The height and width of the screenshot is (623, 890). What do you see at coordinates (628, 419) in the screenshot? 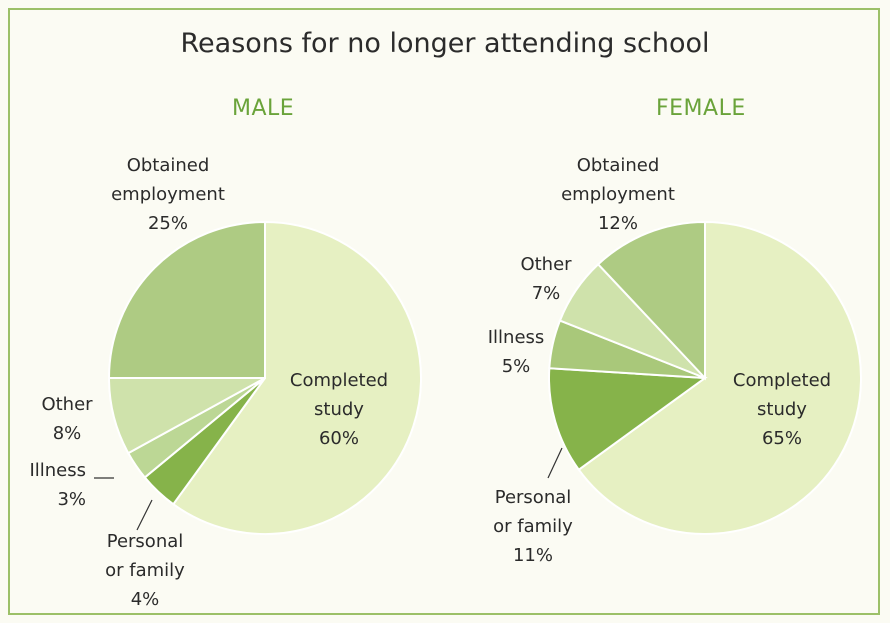
I see `female-slice-personal-or-family` at bounding box center [628, 419].